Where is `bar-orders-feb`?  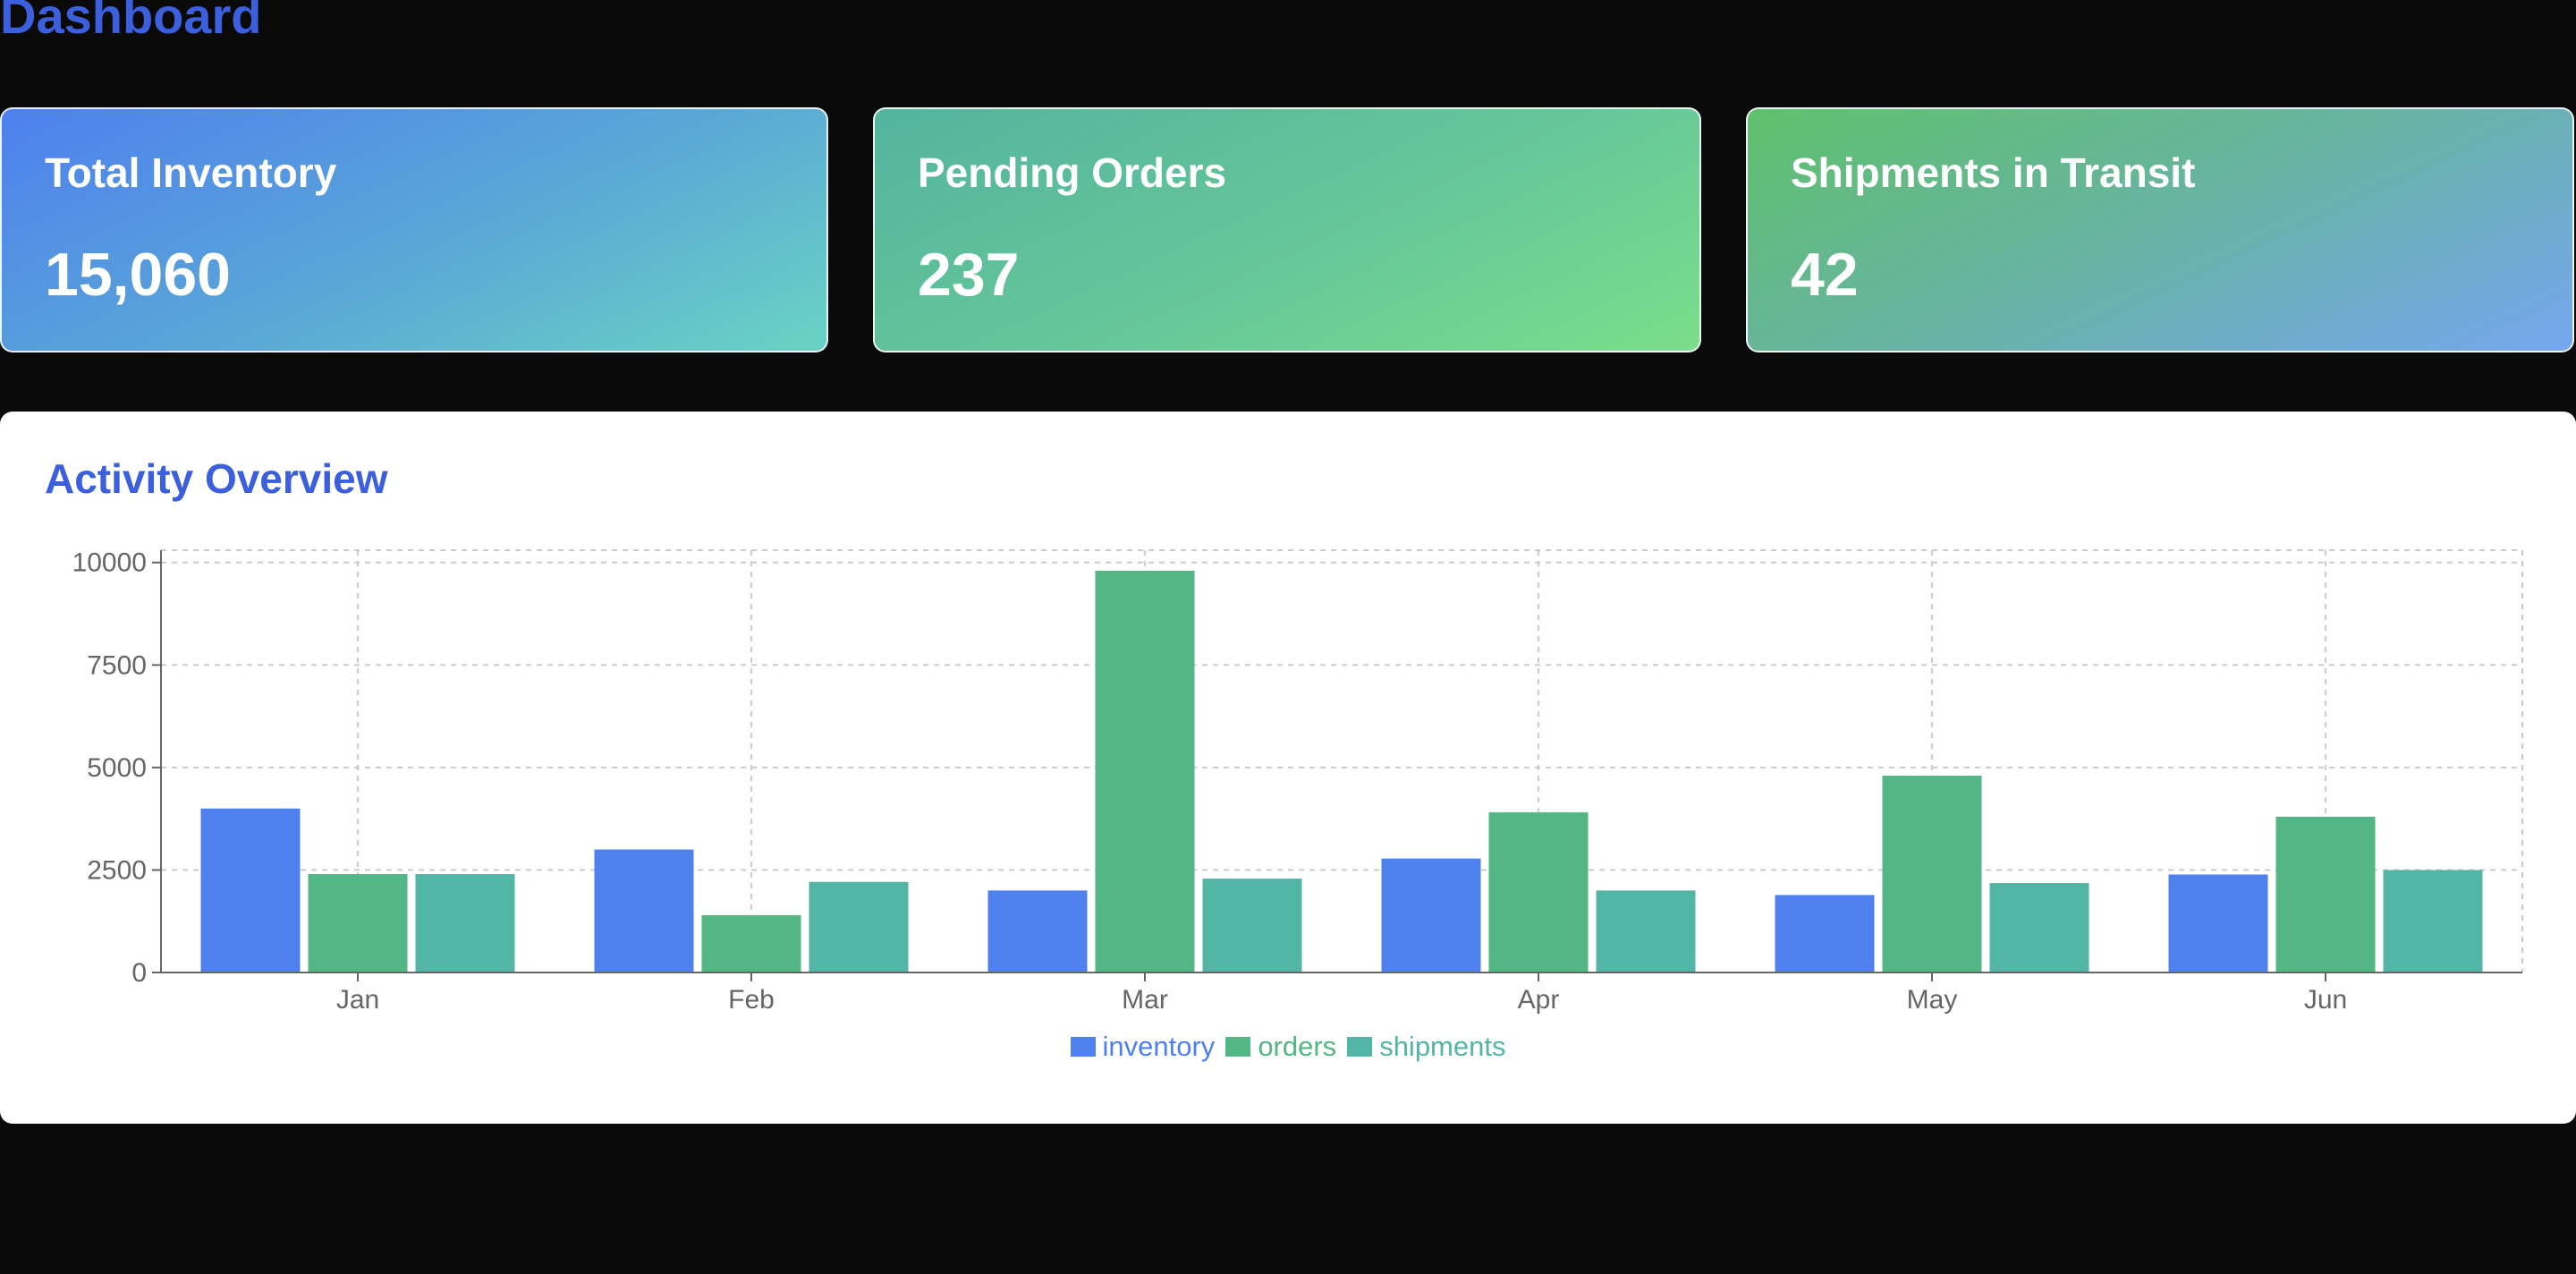 bar-orders-feb is located at coordinates (751, 943).